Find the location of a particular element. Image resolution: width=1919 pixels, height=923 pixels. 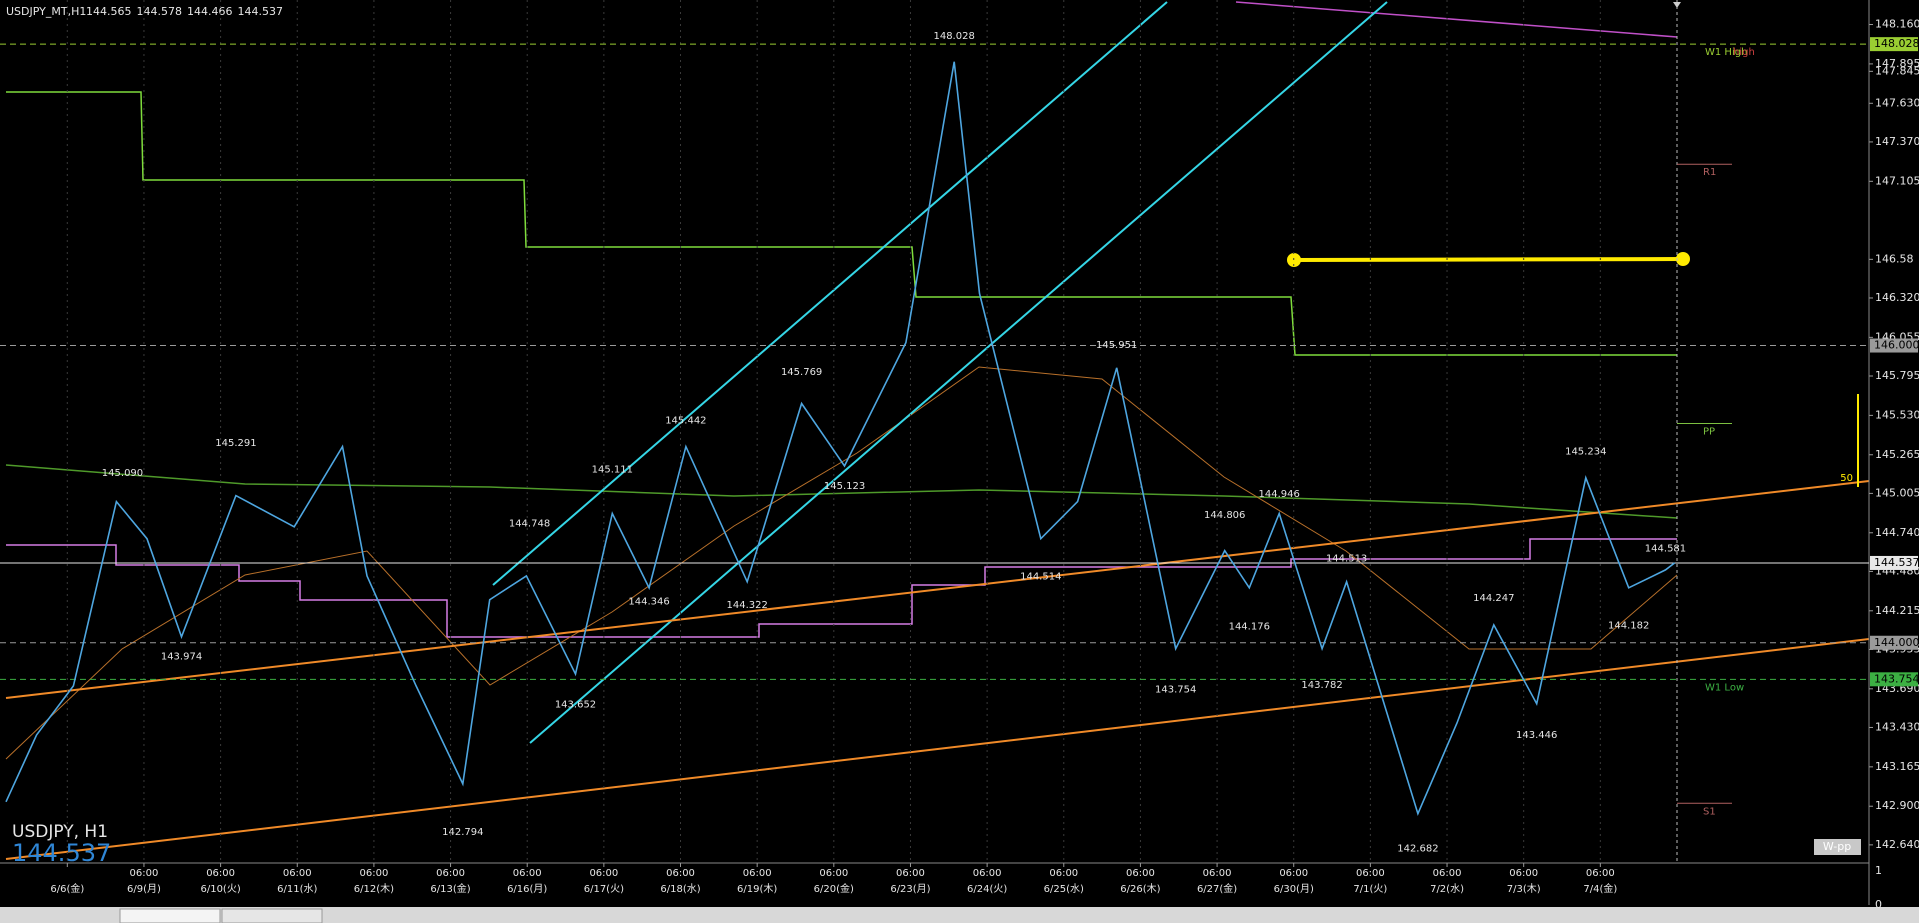

indicator-box is located at coordinates (1837, 847).